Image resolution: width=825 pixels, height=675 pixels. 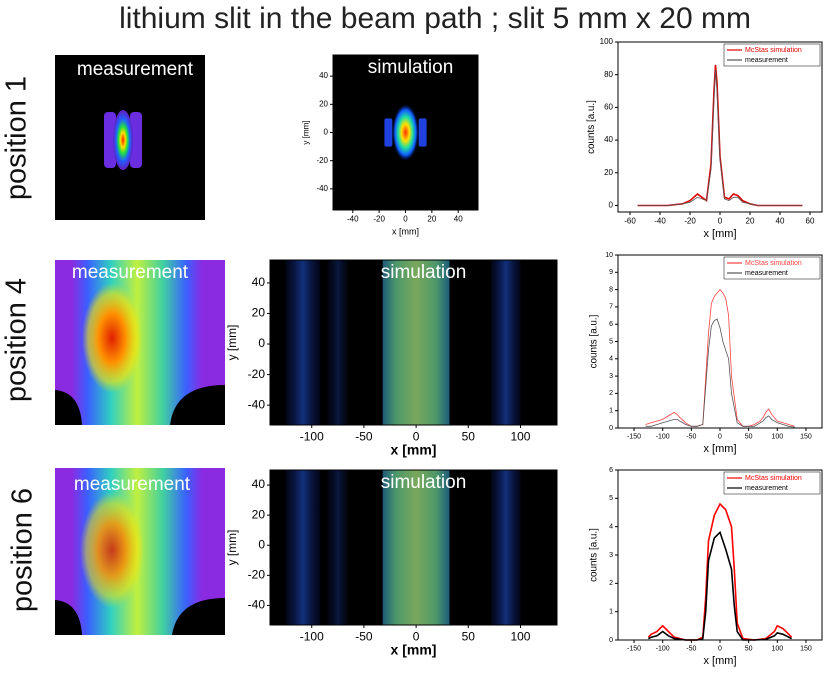 I want to click on y-tick-label: 5, so click(x=611, y=498).